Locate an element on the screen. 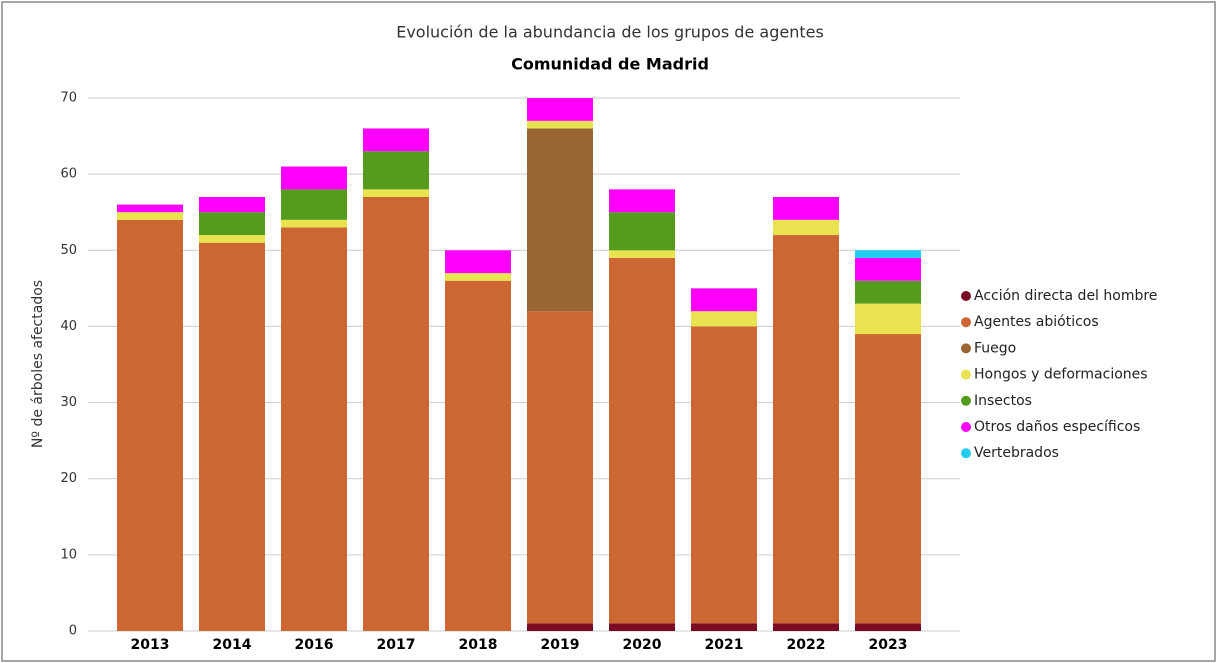 The image size is (1217, 663). legend-label: Agentes abióticos is located at coordinates (1036, 322).